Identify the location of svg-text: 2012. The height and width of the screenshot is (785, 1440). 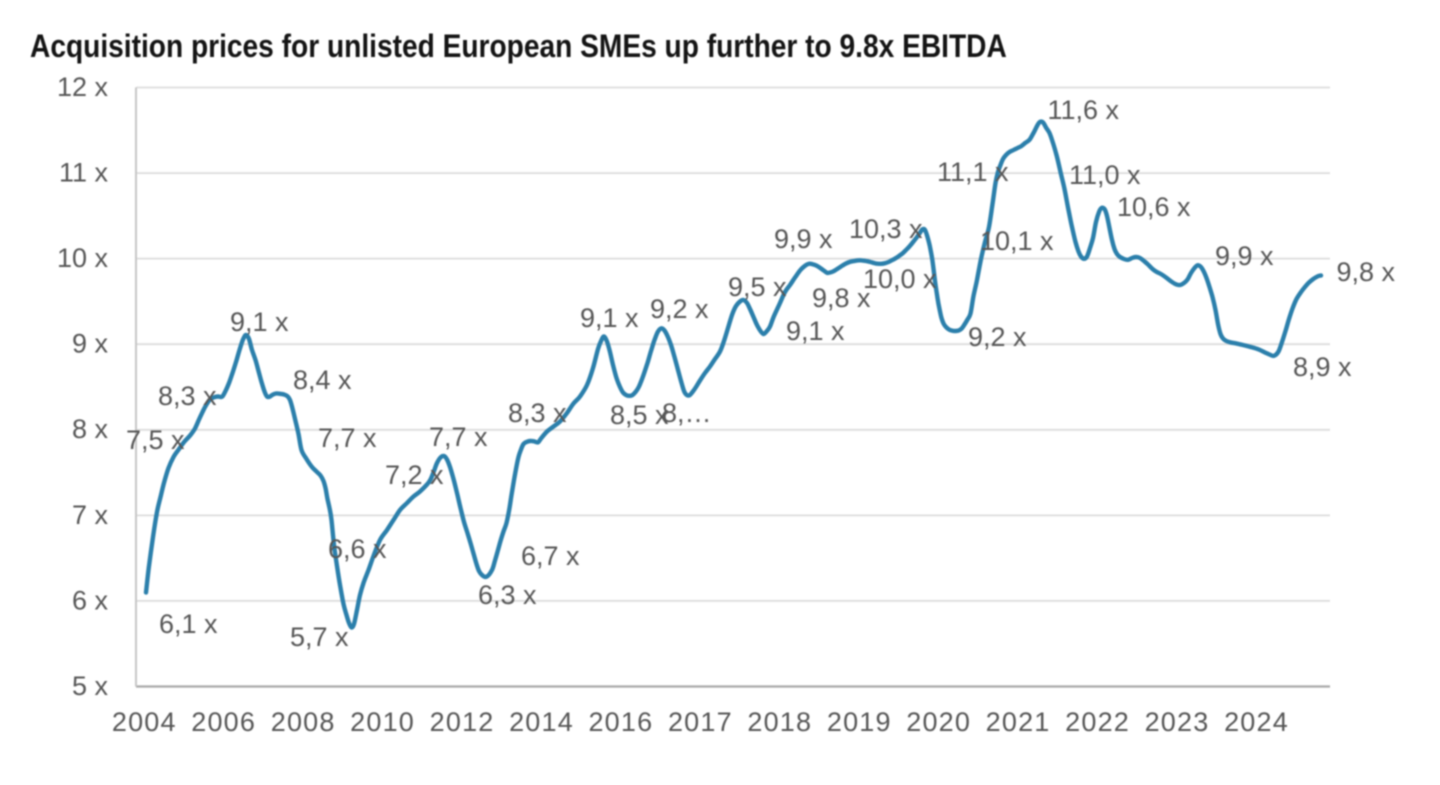
(462, 722).